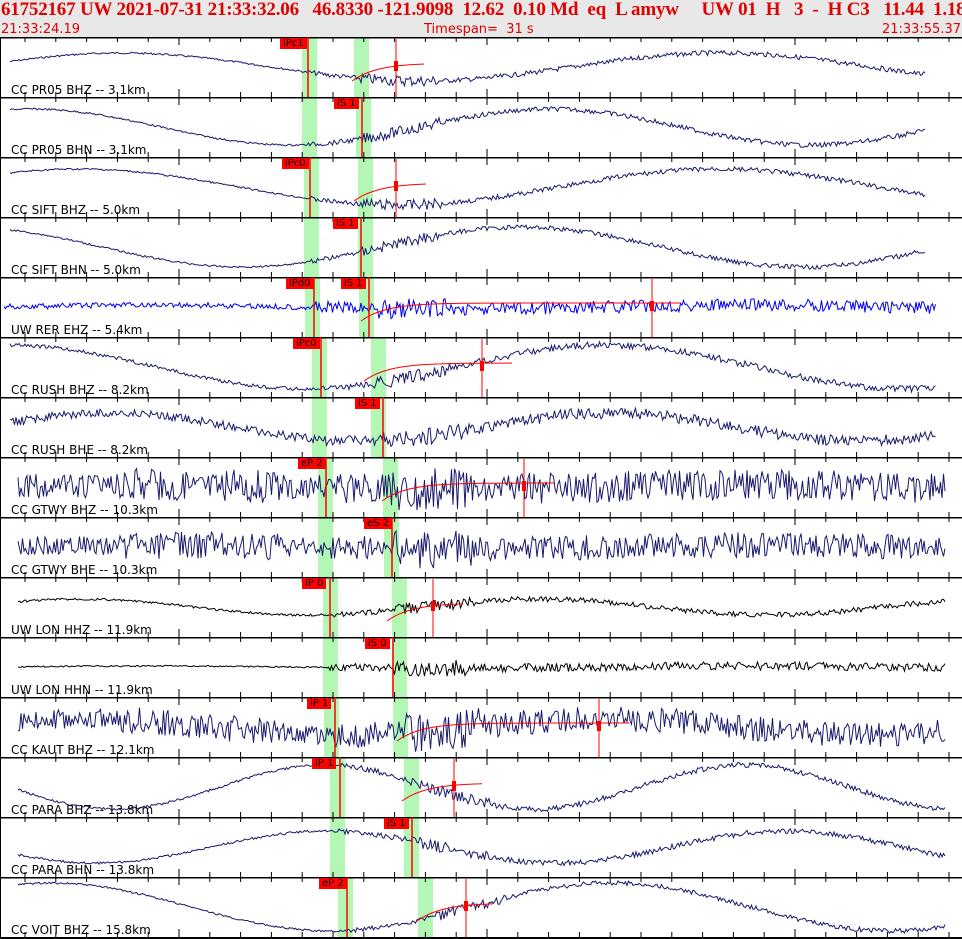 This screenshot has height=939, width=962. Describe the element at coordinates (293, 43) in the screenshot. I see `p-pick-label: iPc1` at that location.